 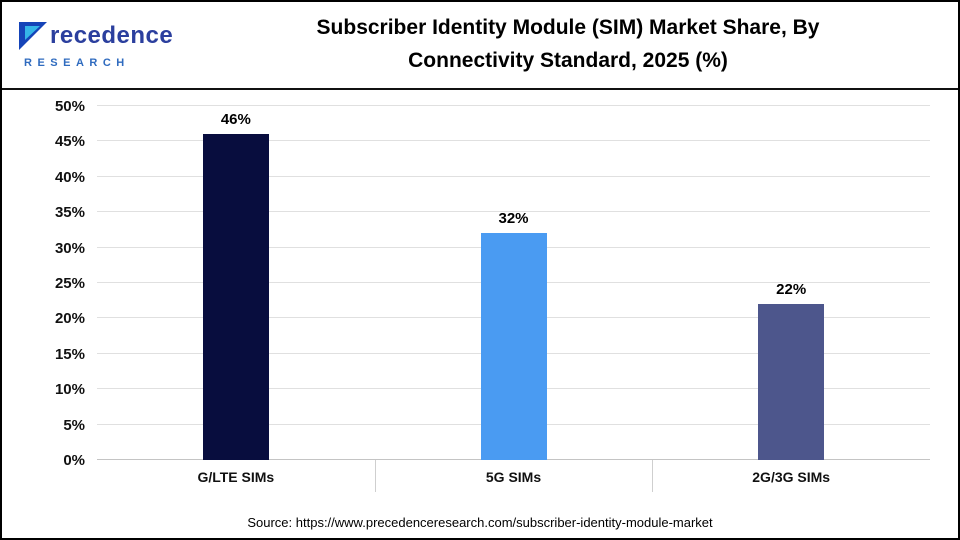 I want to click on y-tick-label: 50%, so click(x=69, y=106).